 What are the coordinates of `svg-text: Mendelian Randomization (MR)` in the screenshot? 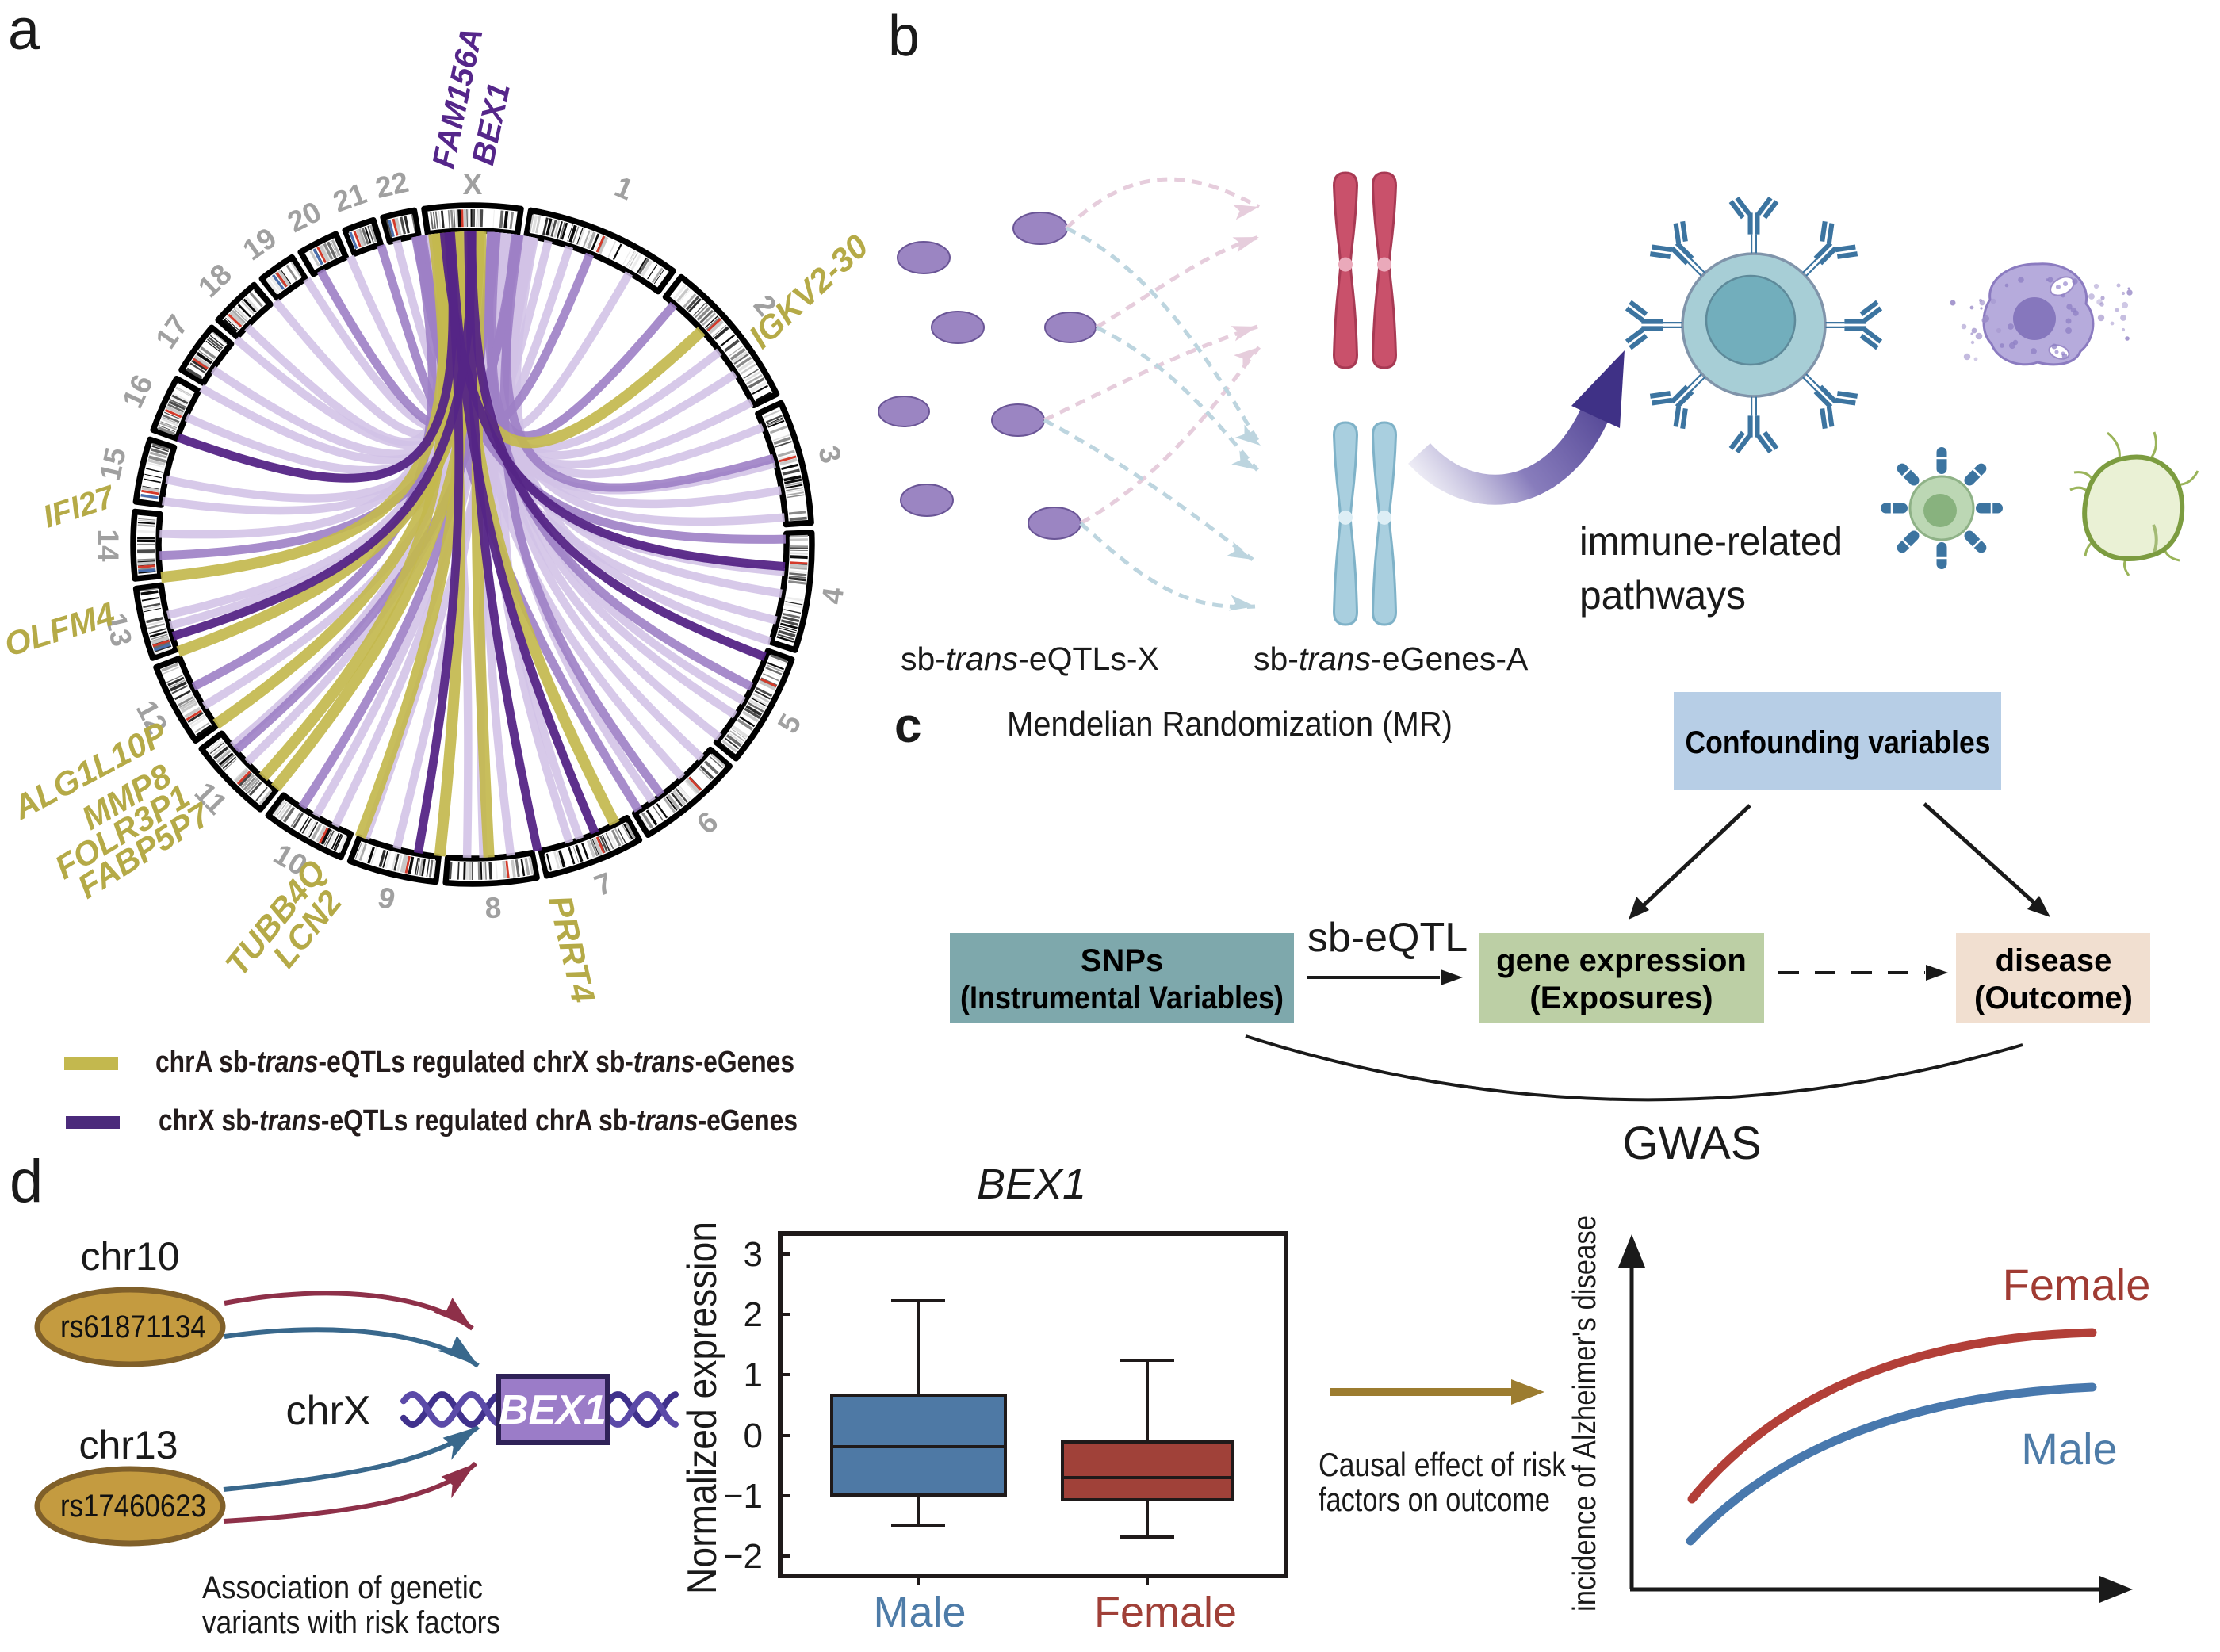 It's located at (1230, 725).